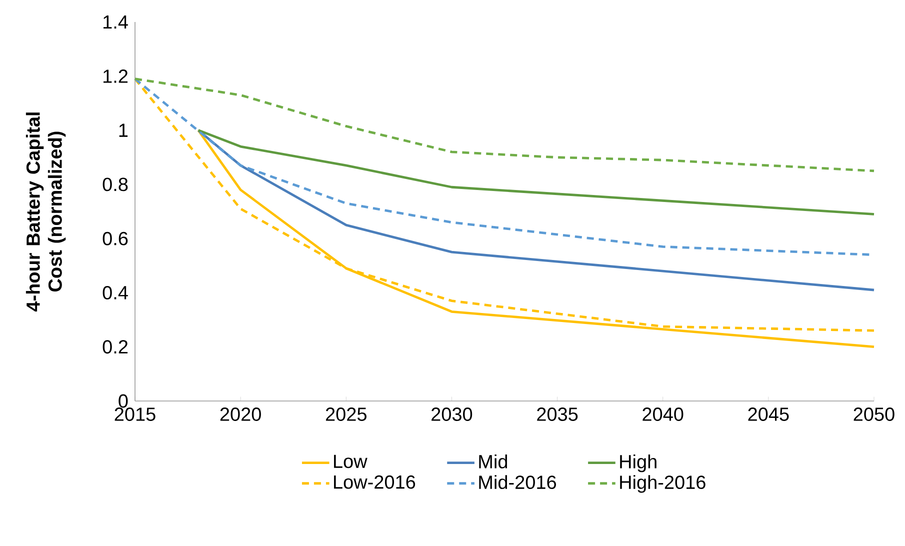 This screenshot has width=905, height=546. Describe the element at coordinates (874, 414) in the screenshot. I see `x-tick-label: 2050` at that location.